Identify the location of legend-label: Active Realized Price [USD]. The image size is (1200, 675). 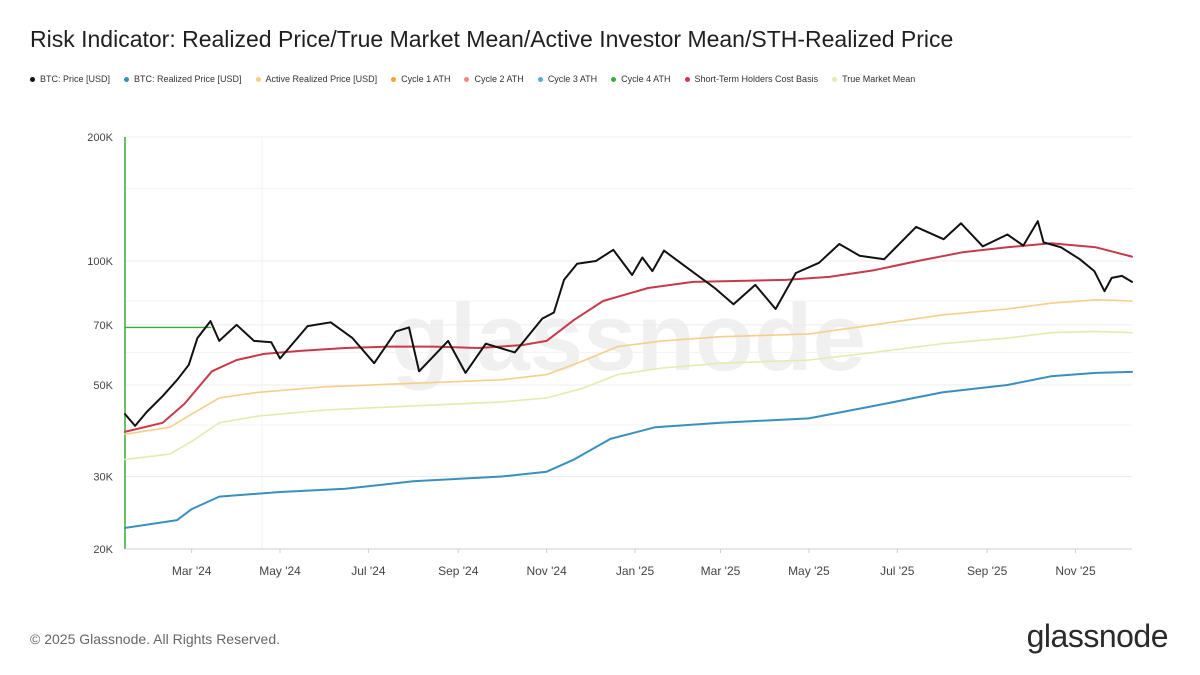
(321, 79).